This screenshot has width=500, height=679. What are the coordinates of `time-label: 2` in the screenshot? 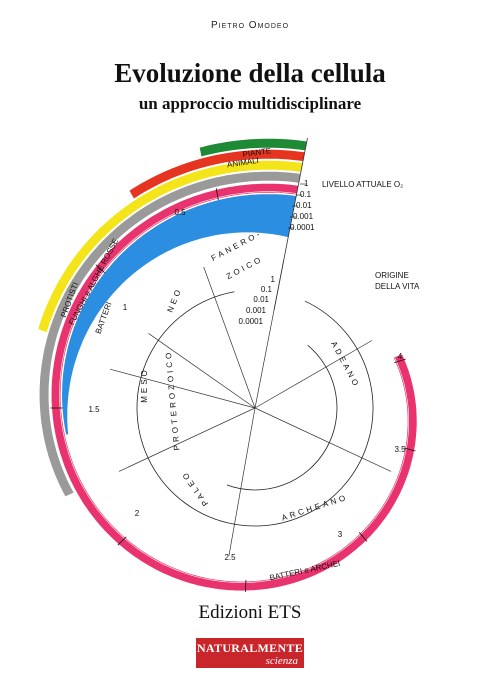 It's located at (137, 513).